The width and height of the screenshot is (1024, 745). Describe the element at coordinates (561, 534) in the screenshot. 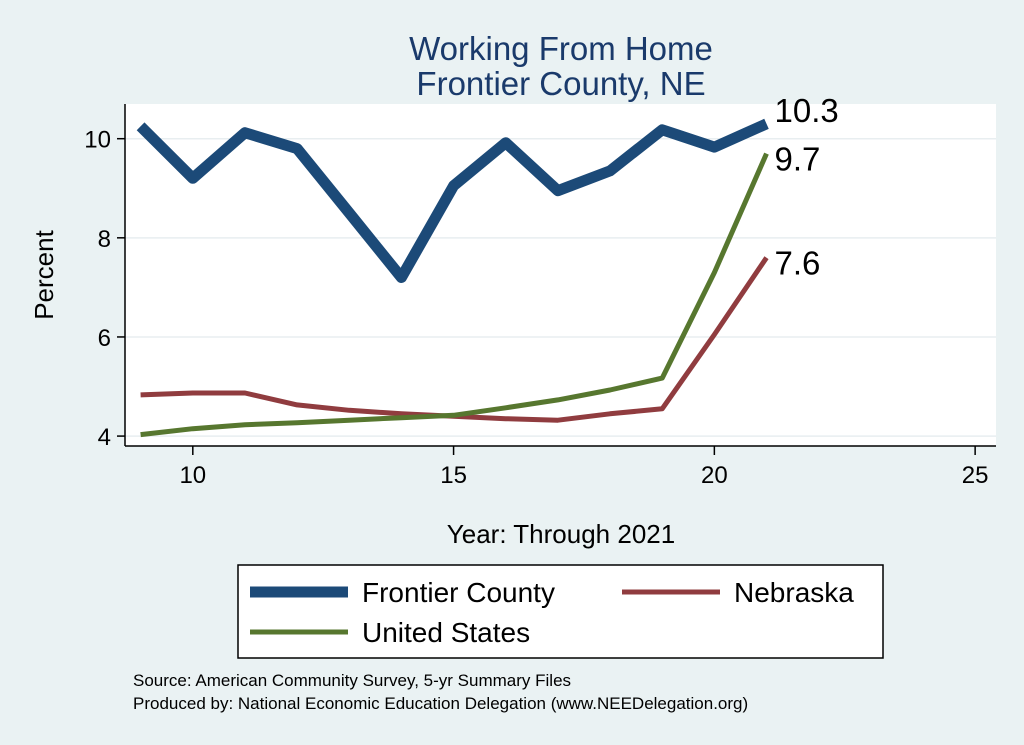

I see `x-axis-label: Year: Through 2021` at that location.